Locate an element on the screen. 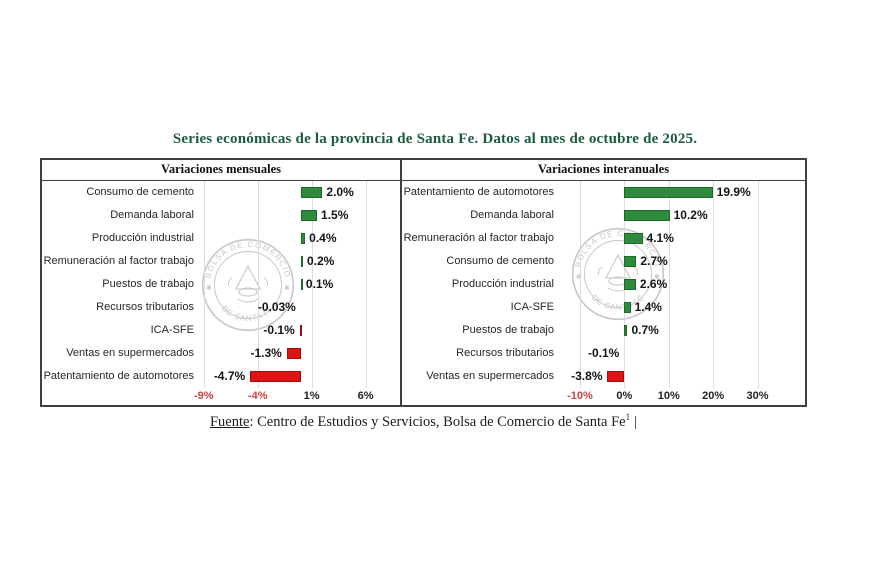  chart-row: Remuneración al factor trabajo 4.1% is located at coordinates (603, 238).